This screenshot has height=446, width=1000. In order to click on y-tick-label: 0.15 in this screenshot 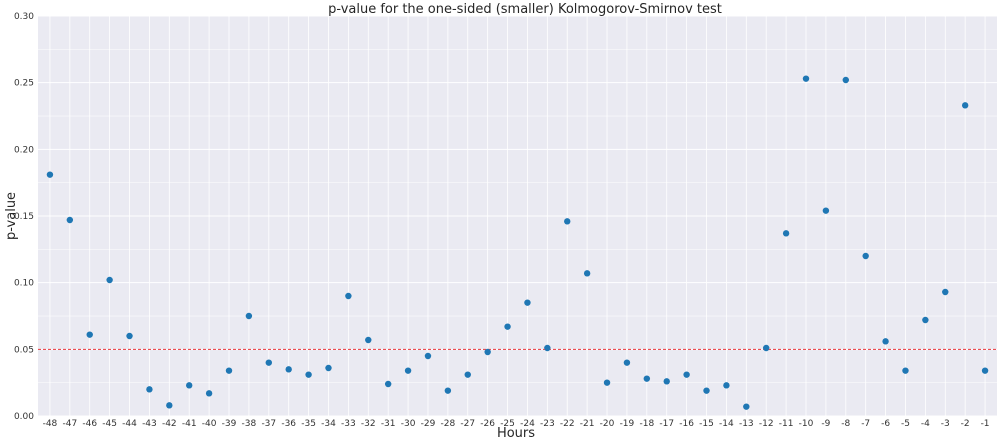, I will do `click(24, 217)`.